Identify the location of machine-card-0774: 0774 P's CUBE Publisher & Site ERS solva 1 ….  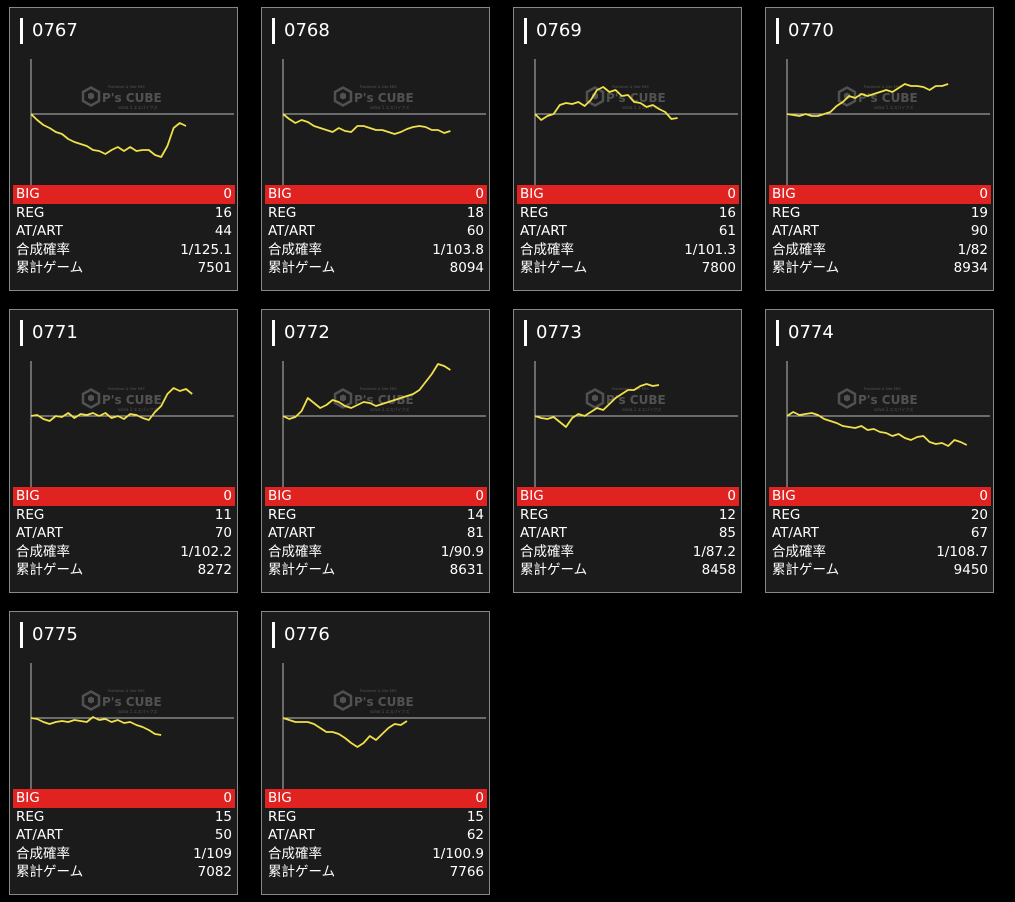
(879, 451).